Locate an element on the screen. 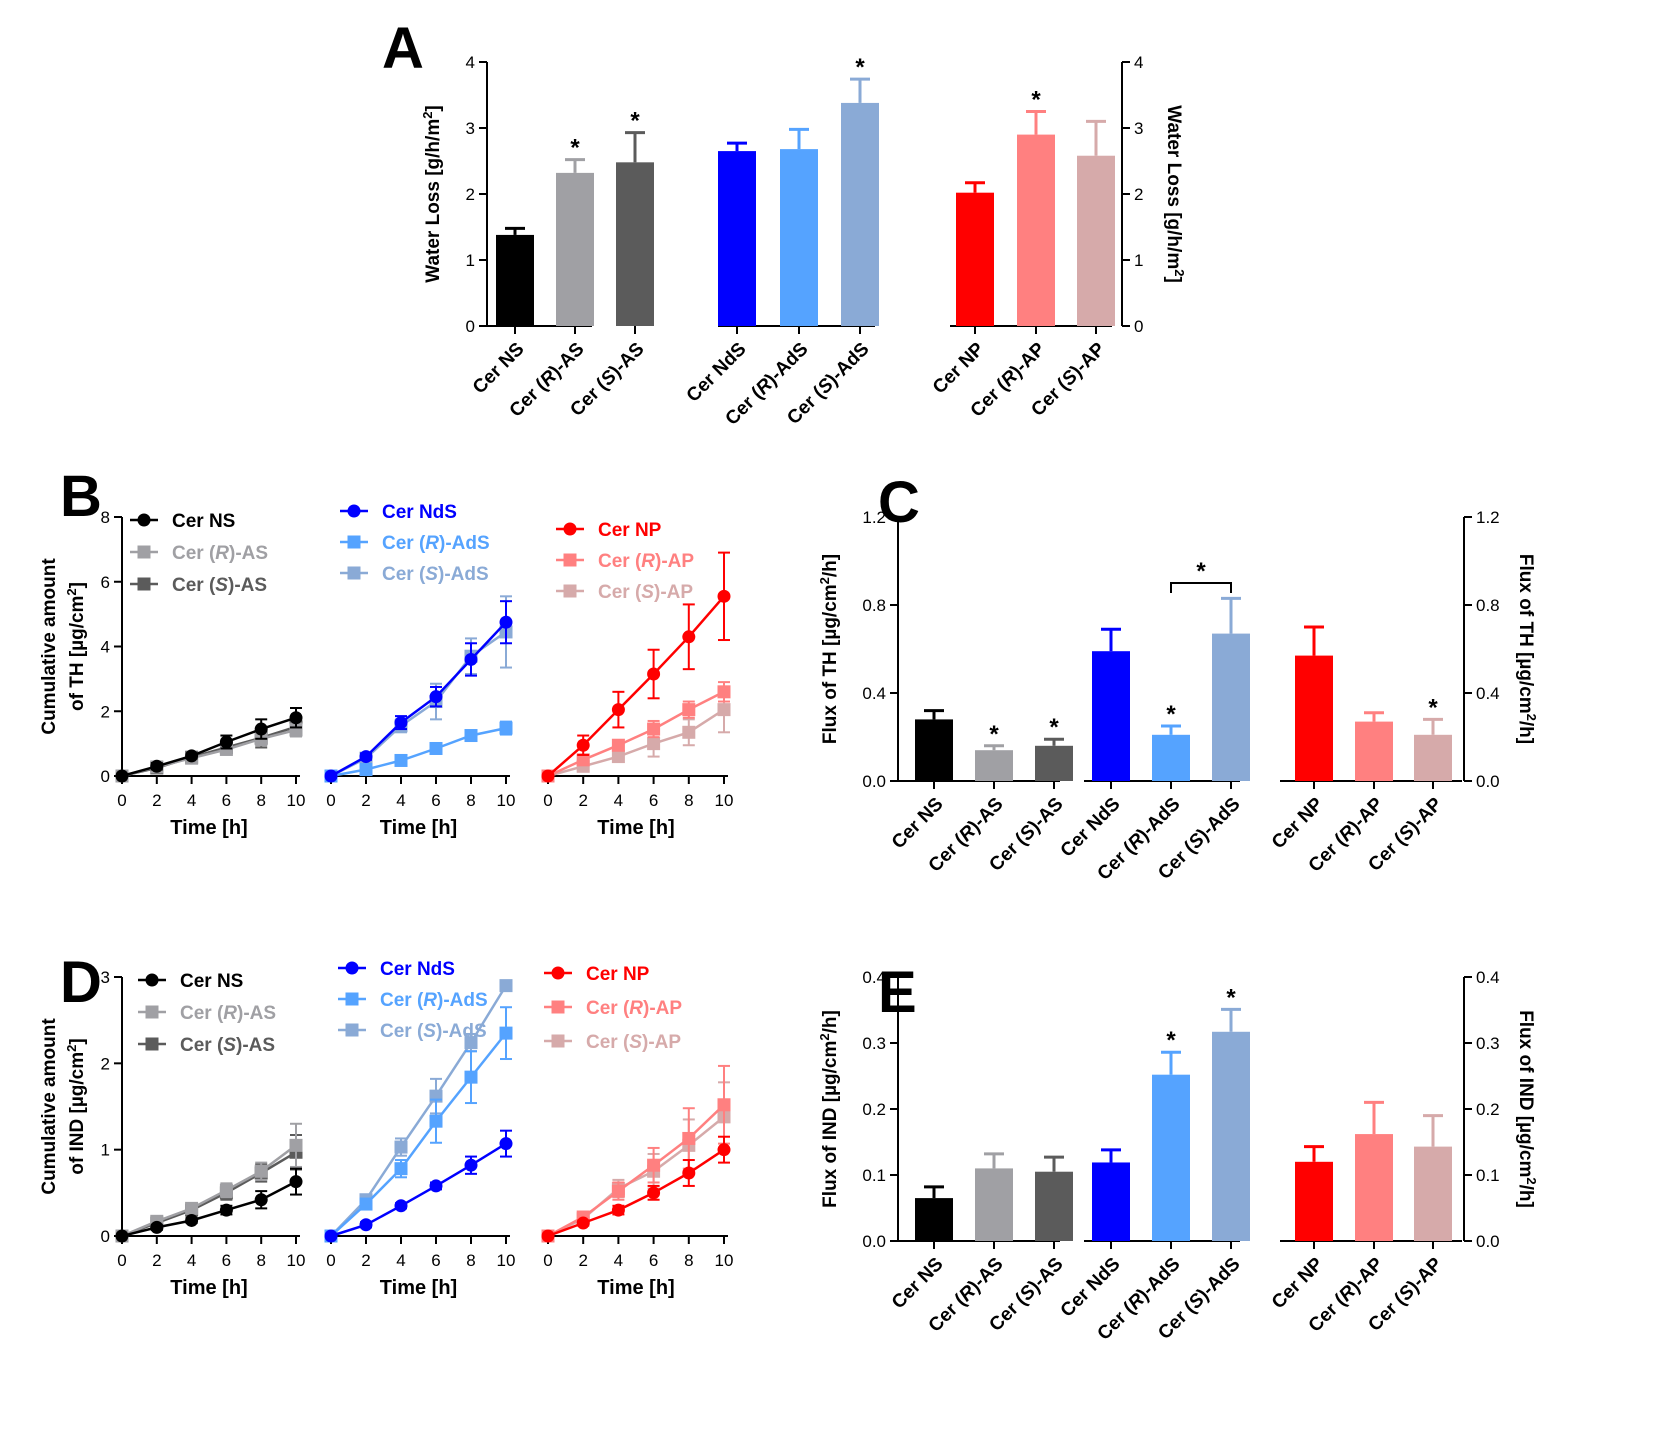 The image size is (1658, 1432). significance-star-cer-r-as: * is located at coordinates (575, 148).